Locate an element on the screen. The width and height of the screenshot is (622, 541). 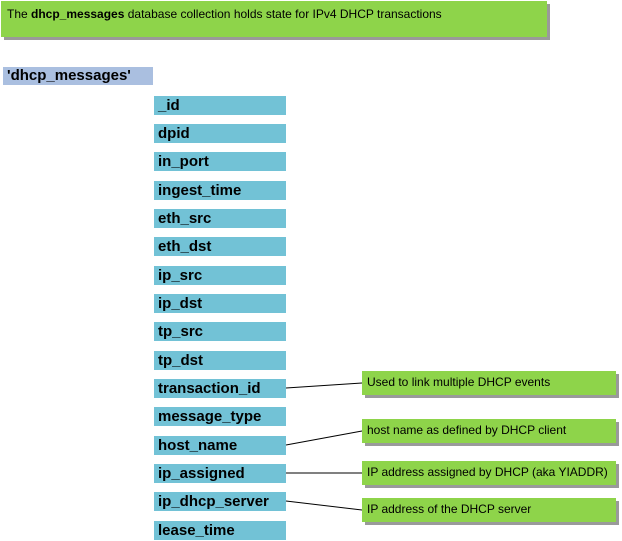
field-host-name: host_name is located at coordinates (220, 445).